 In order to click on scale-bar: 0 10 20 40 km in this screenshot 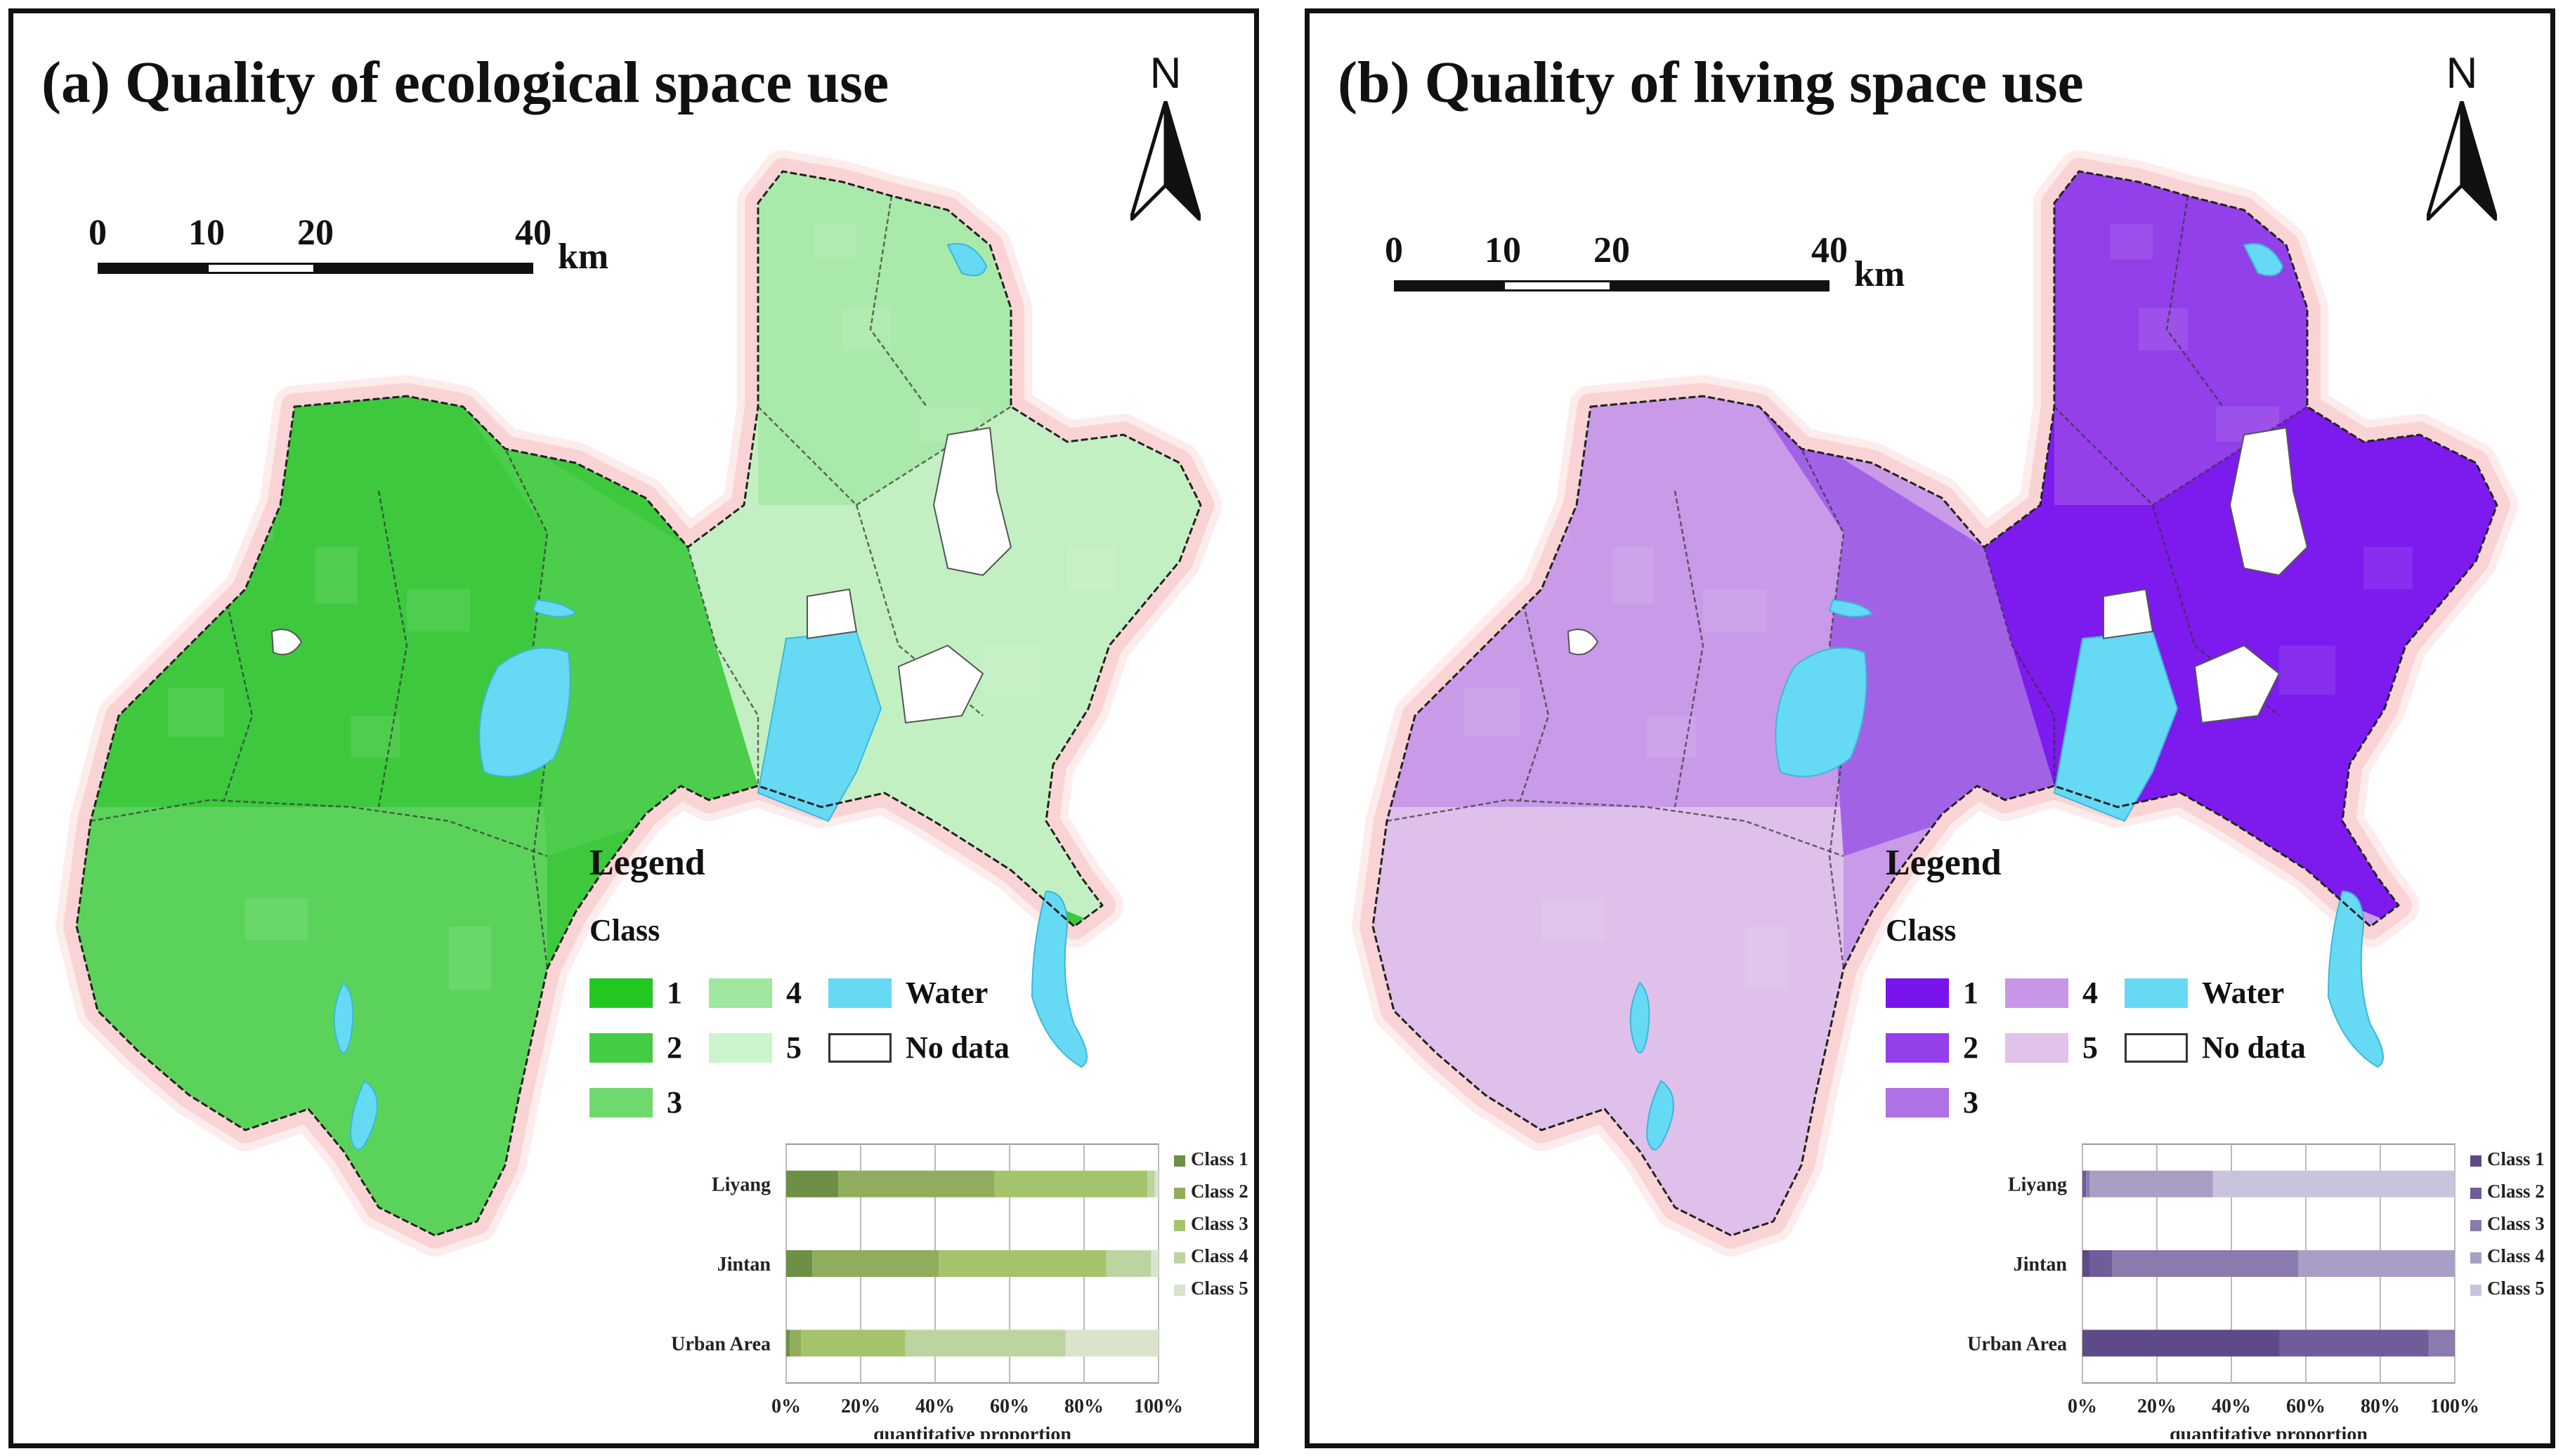, I will do `click(360, 256)`.